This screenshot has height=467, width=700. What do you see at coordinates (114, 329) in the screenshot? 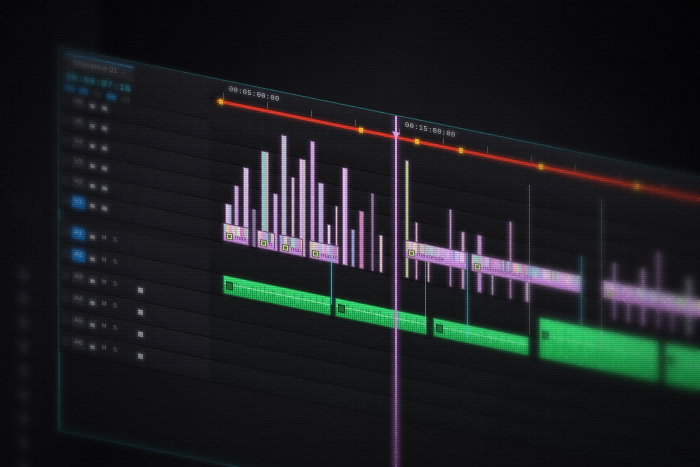
I see `solo-button-a5: S` at bounding box center [114, 329].